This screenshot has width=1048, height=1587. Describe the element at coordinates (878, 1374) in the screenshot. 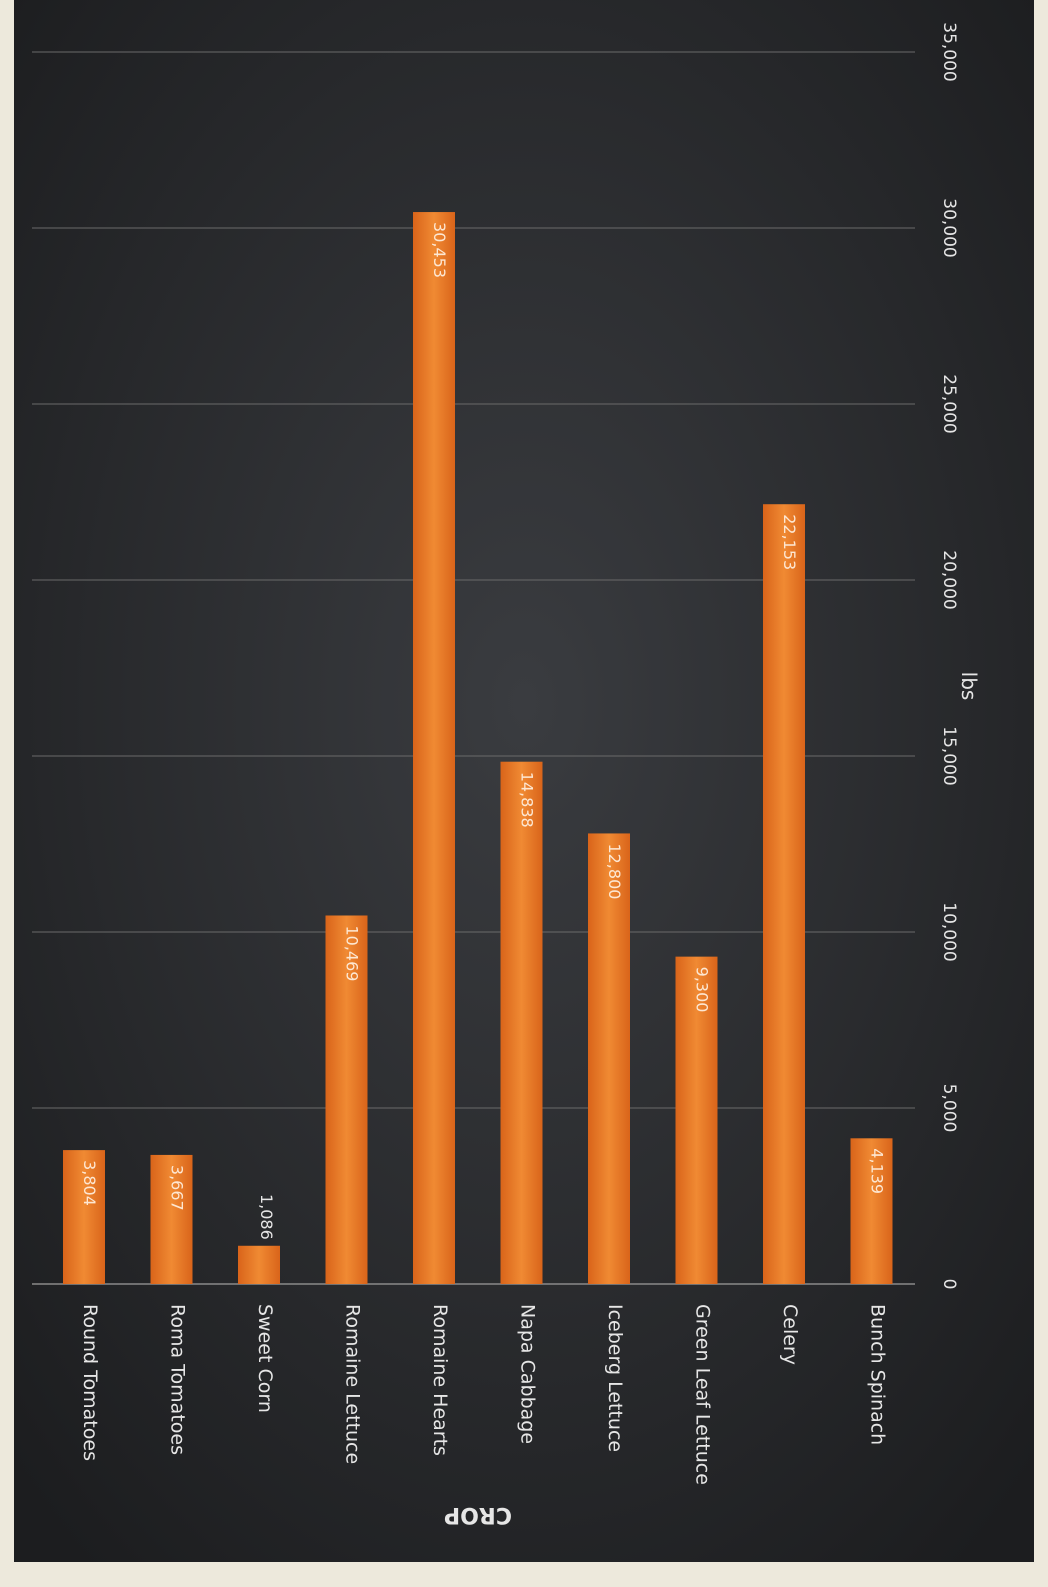

I see `category-label: Bunch Spinach` at that location.